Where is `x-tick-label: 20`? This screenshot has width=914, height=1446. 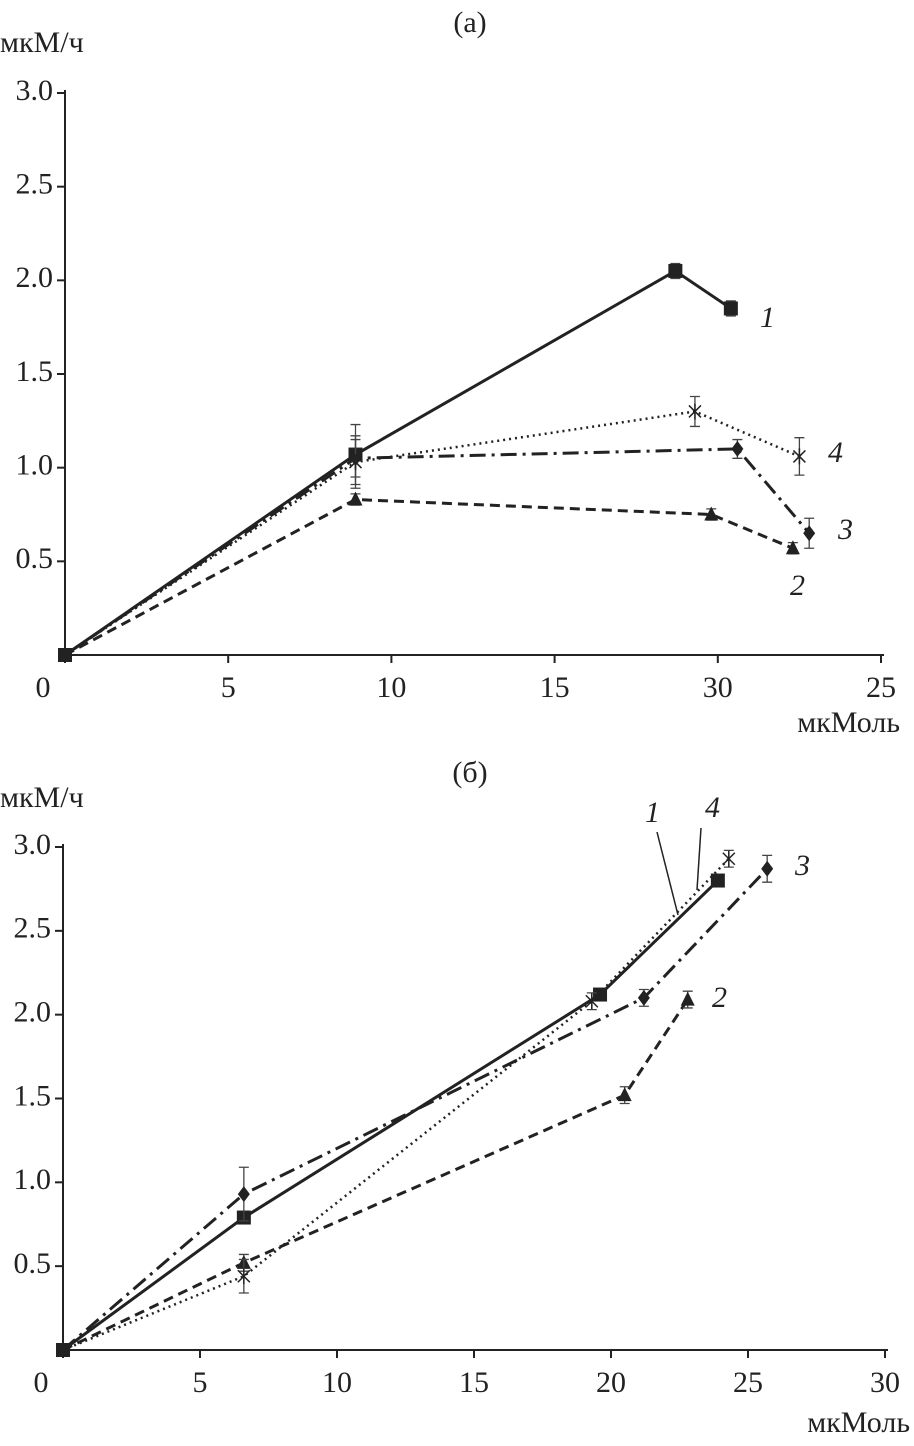
x-tick-label: 20 is located at coordinates (611, 1382).